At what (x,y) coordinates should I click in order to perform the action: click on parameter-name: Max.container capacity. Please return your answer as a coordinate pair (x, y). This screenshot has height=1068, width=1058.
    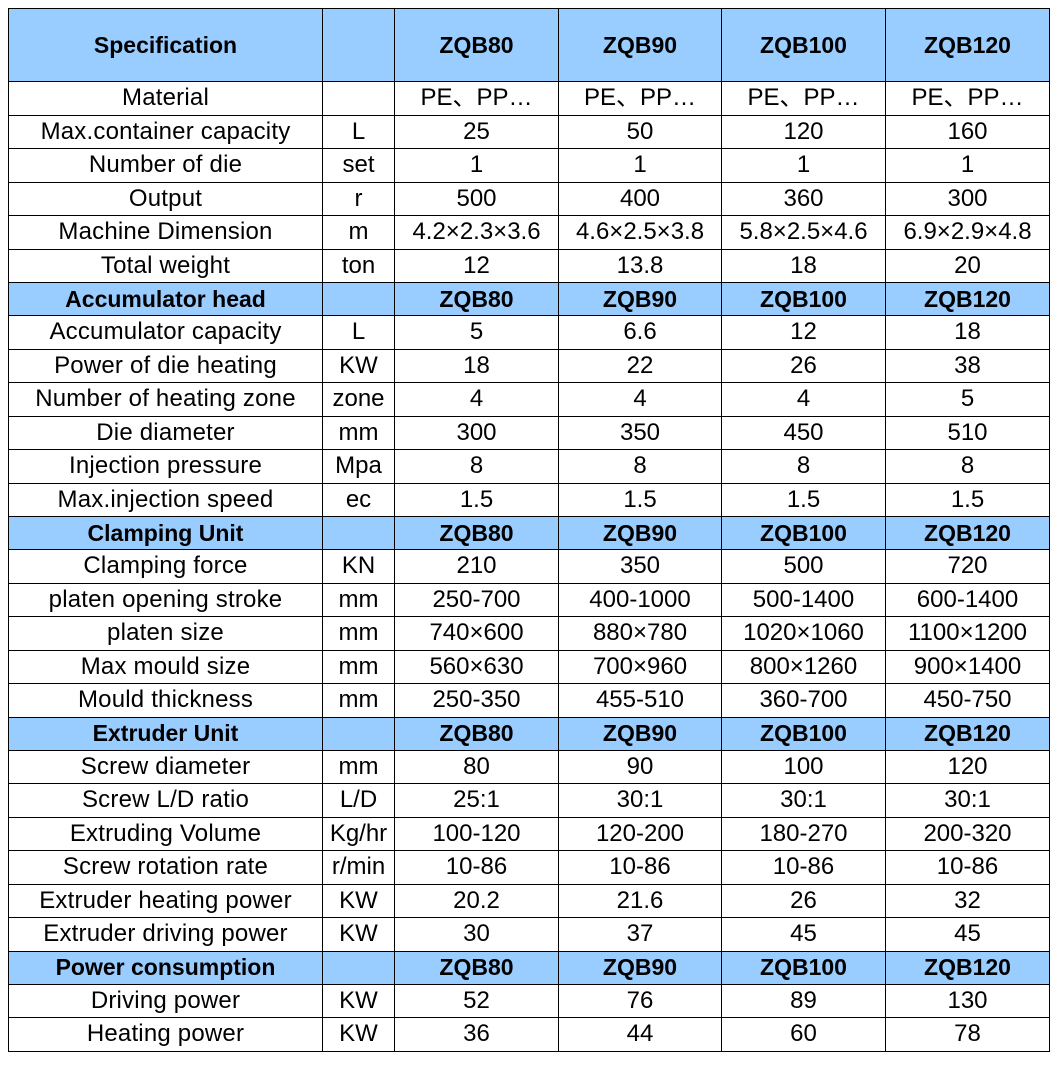
    Looking at the image, I should click on (165, 131).